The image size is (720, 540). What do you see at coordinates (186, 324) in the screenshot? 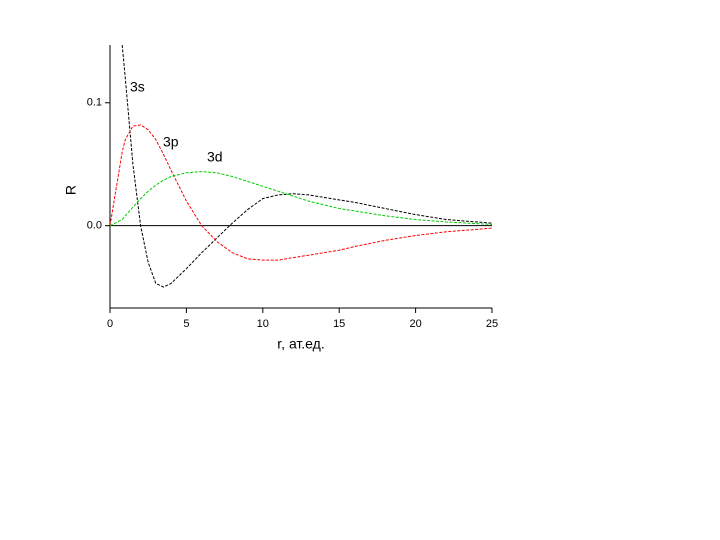
I see `x-tick-label: 5` at bounding box center [186, 324].